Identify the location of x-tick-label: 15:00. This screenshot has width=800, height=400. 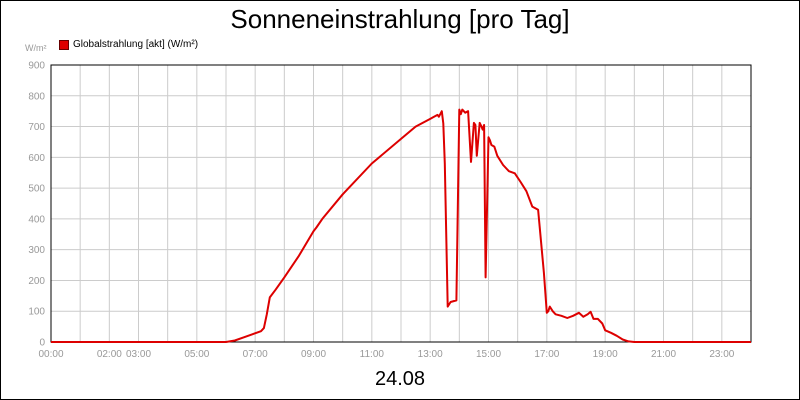
(488, 354).